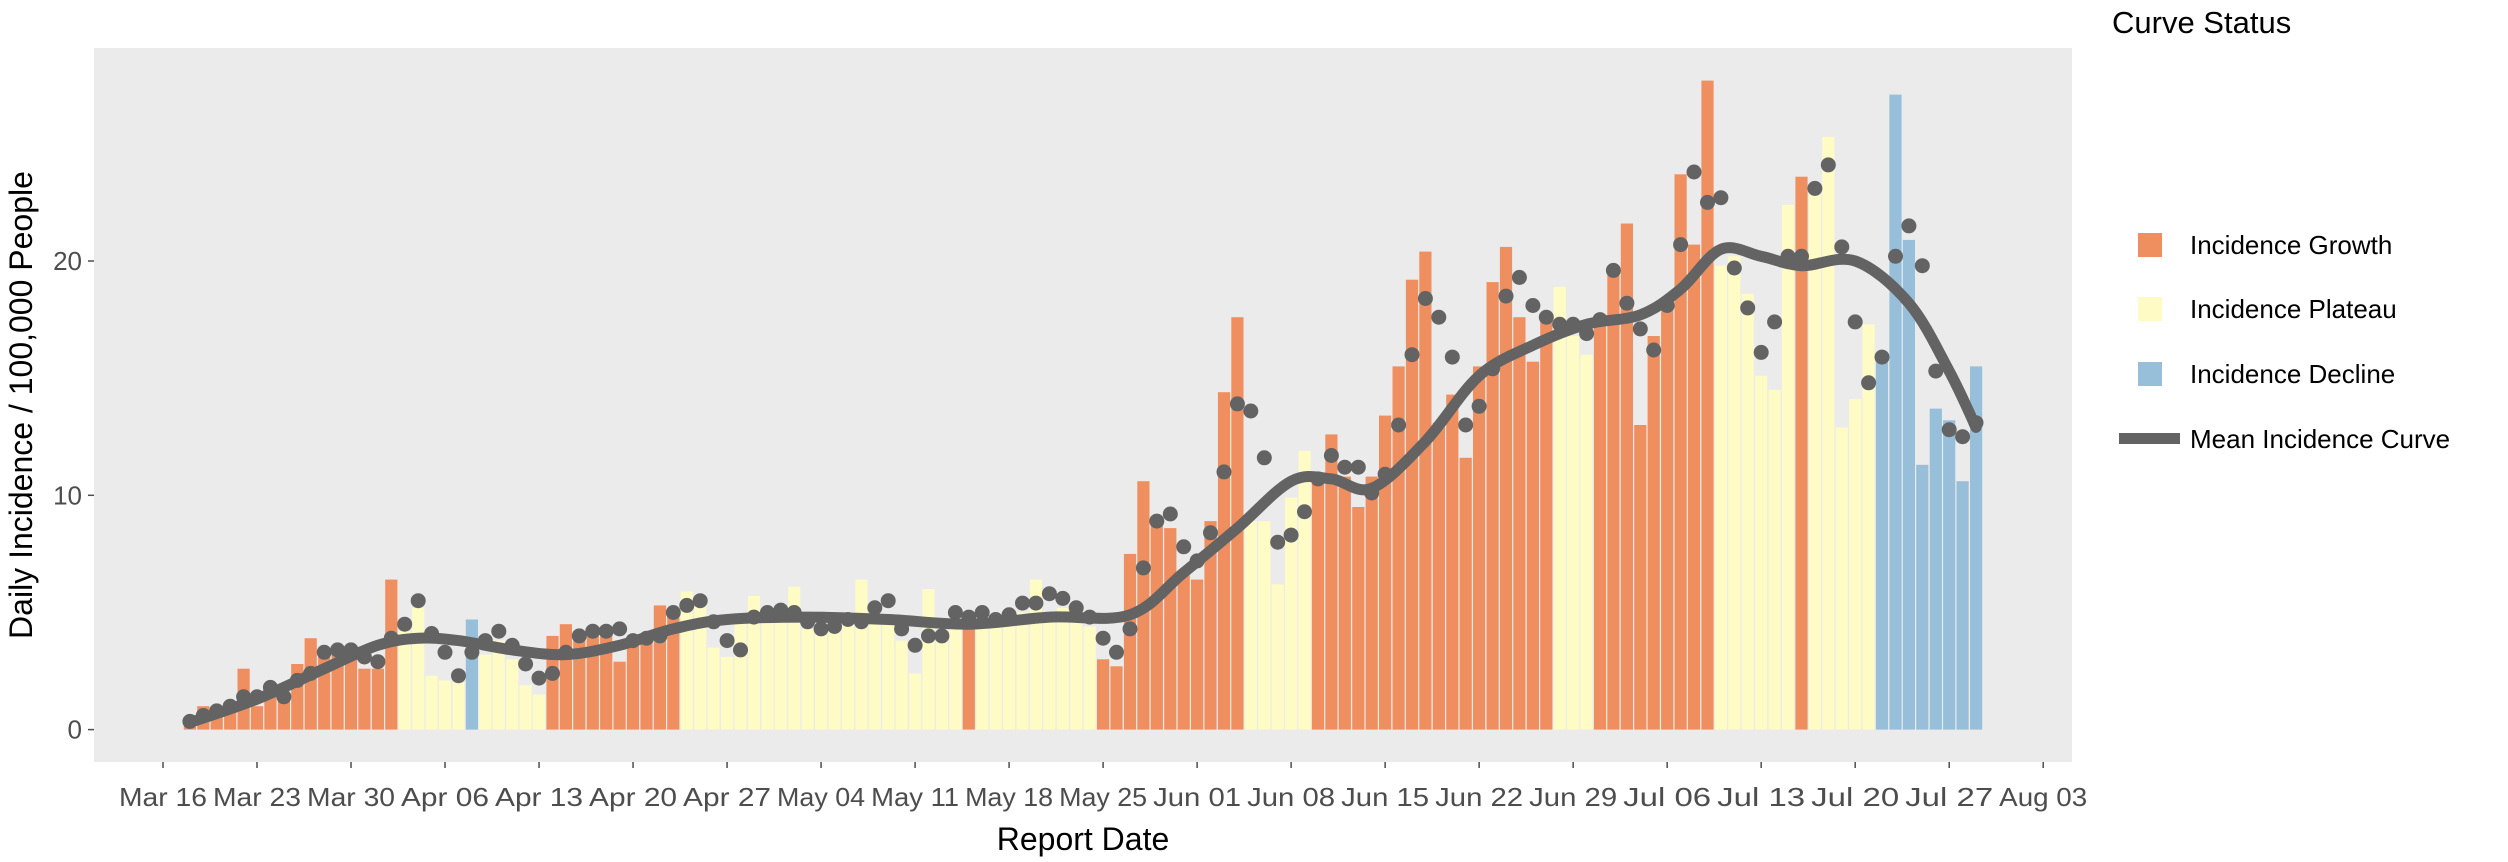  I want to click on legend-label-plateau: Incidence Plateau, so click(2293, 309).